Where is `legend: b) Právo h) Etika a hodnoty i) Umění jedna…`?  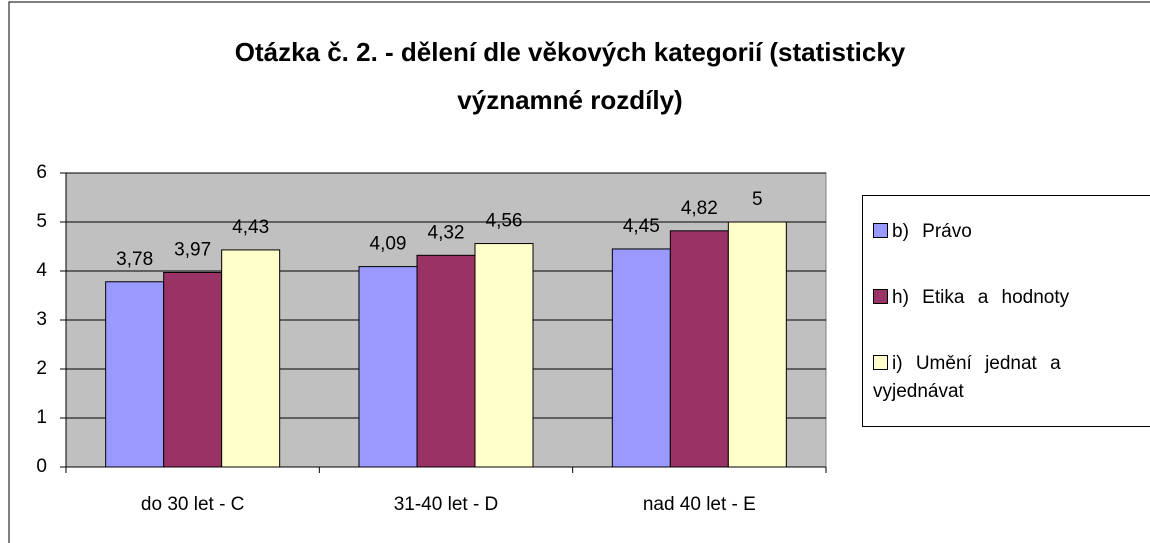 legend: b) Právo h) Etika a hodnoty i) Umění jedna… is located at coordinates (1006, 311).